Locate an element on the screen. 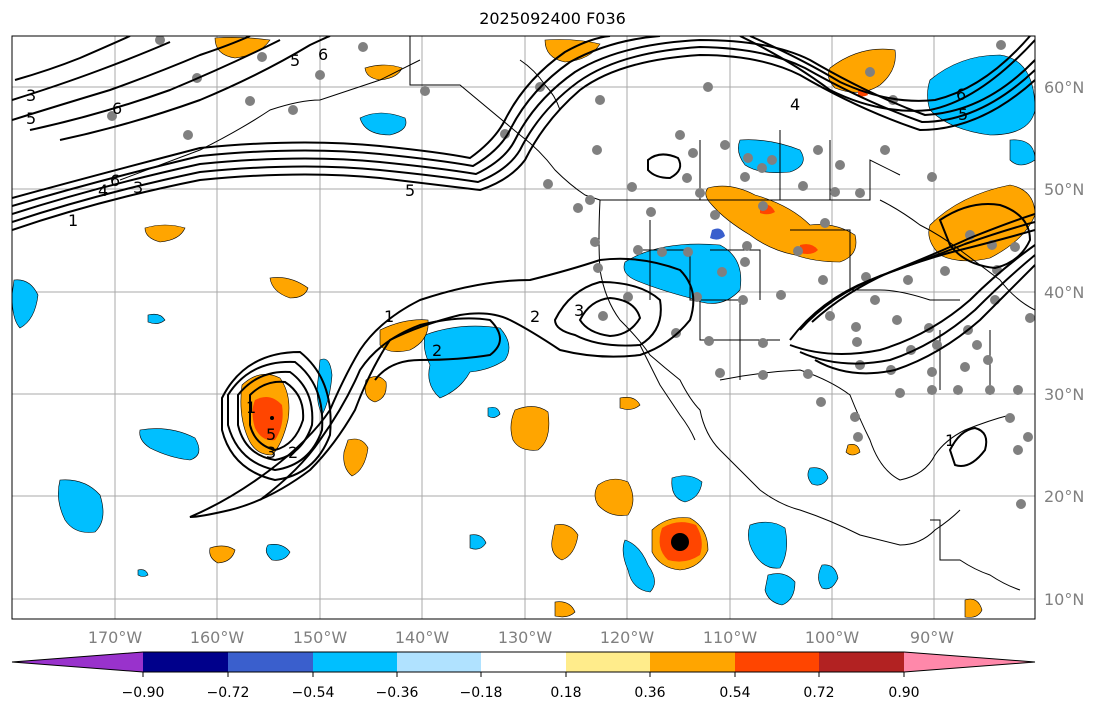 This screenshot has height=712, width=1105. colorbar-tick-label: 0.18 is located at coordinates (565, 693).